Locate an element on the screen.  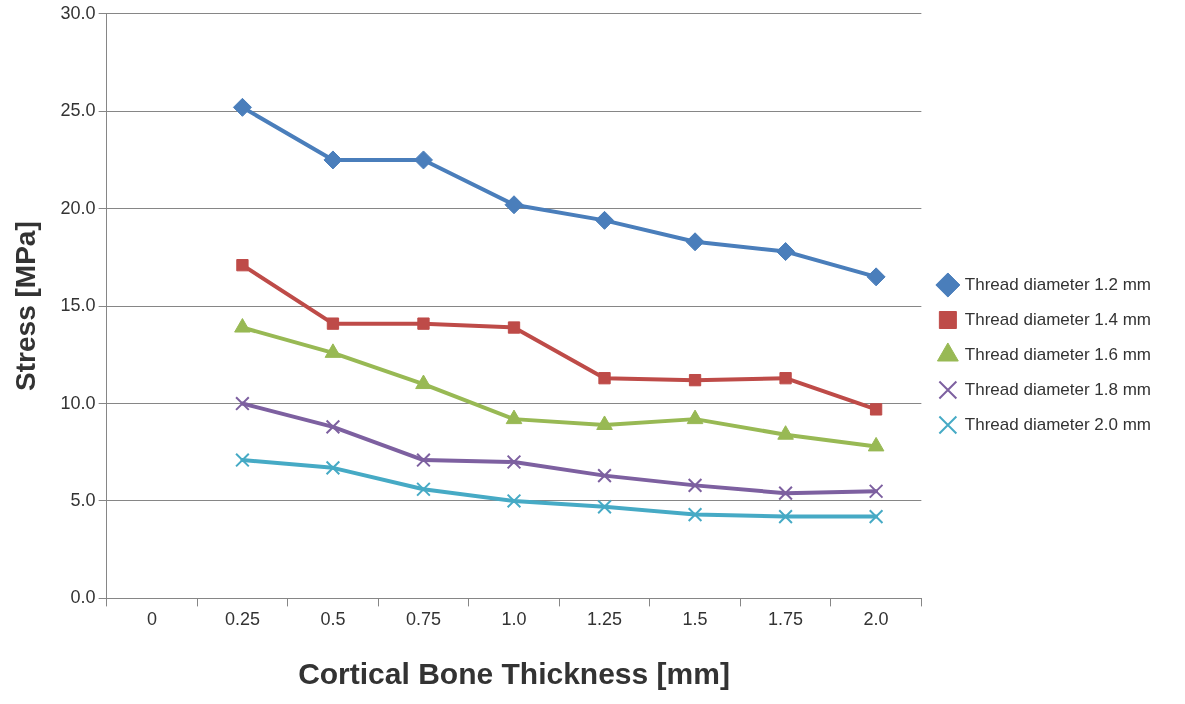
x-tick-label: 1.5 is located at coordinates (695, 619).